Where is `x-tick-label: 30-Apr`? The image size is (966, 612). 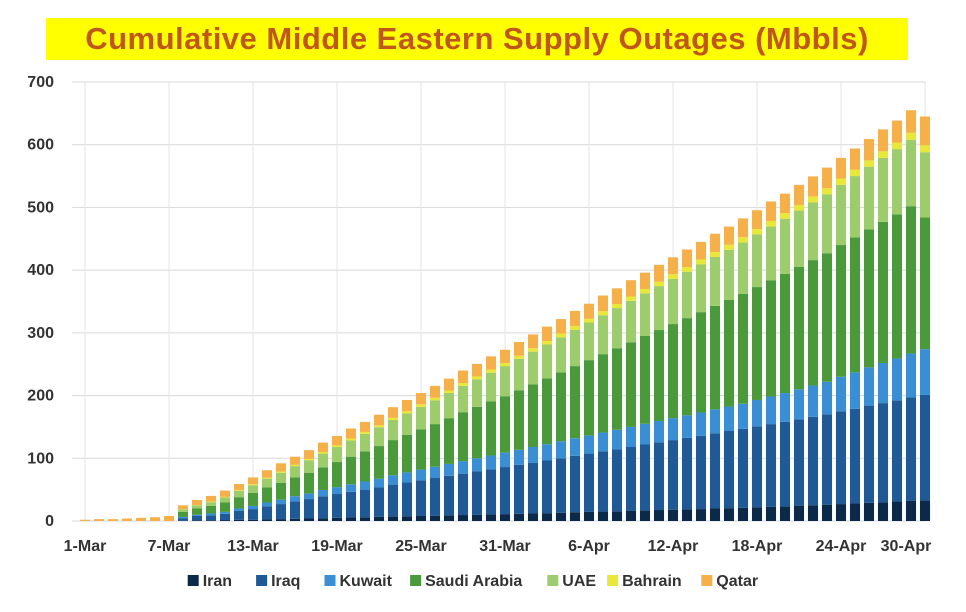
x-tick-label: 30-Apr is located at coordinates (906, 546).